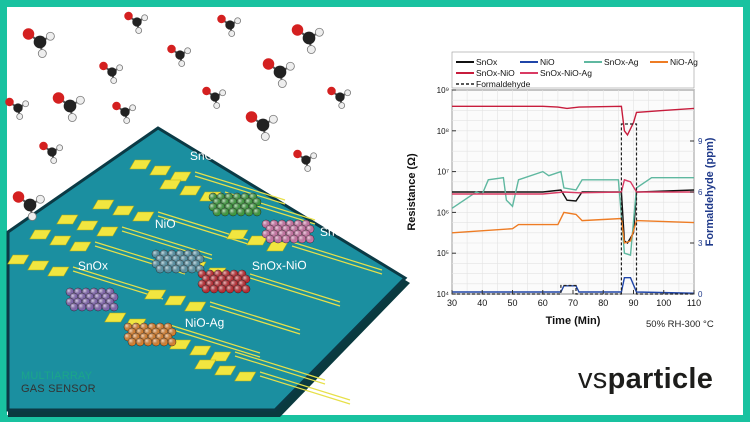 This screenshot has height=422, width=750. What do you see at coordinates (700, 192) in the screenshot?
I see `y-right-tick-label: 6` at bounding box center [700, 192].